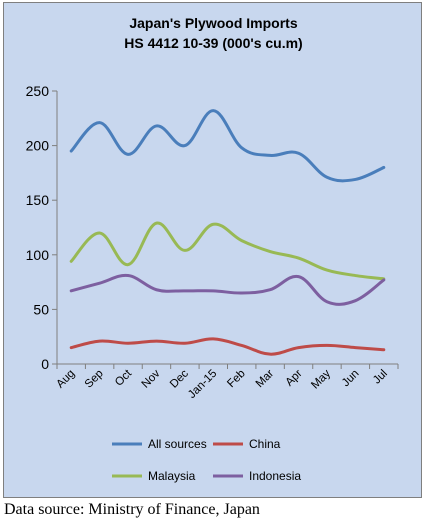 Image resolution: width=428 pixels, height=527 pixels. Describe the element at coordinates (321, 379) in the screenshot. I see `x-tick-label: May` at that location.